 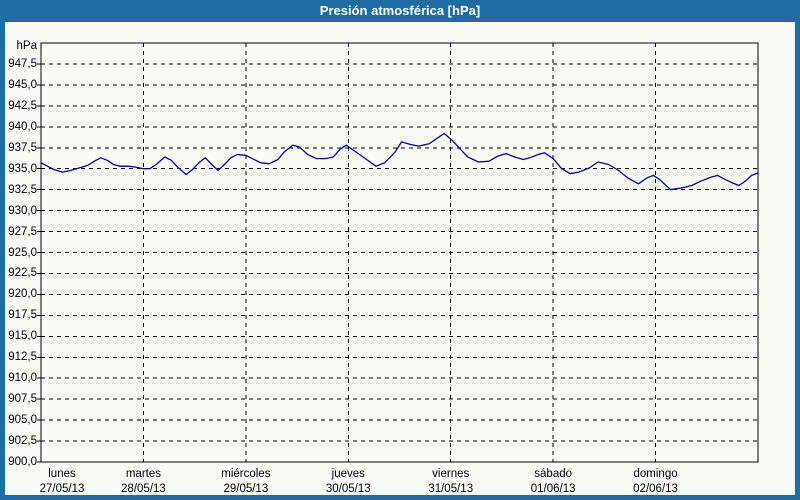 I want to click on day-date-label: 30/05/13, so click(x=348, y=489).